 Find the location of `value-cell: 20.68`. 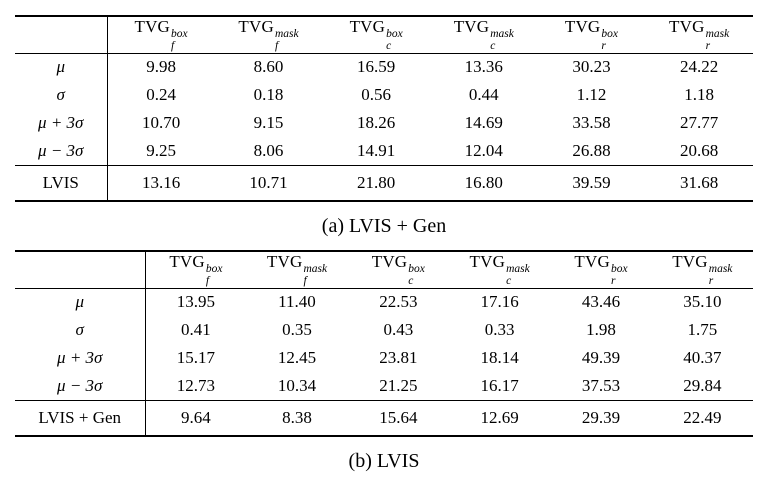

value-cell: 20.68 is located at coordinates (699, 150).